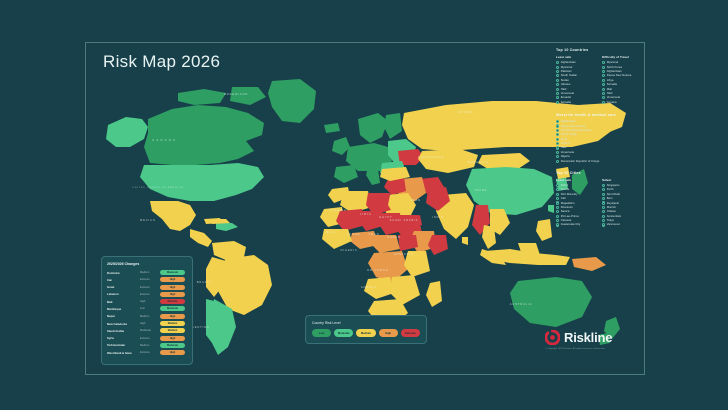  I want to click on change-new-level-badge: Extreme, so click(172, 302).